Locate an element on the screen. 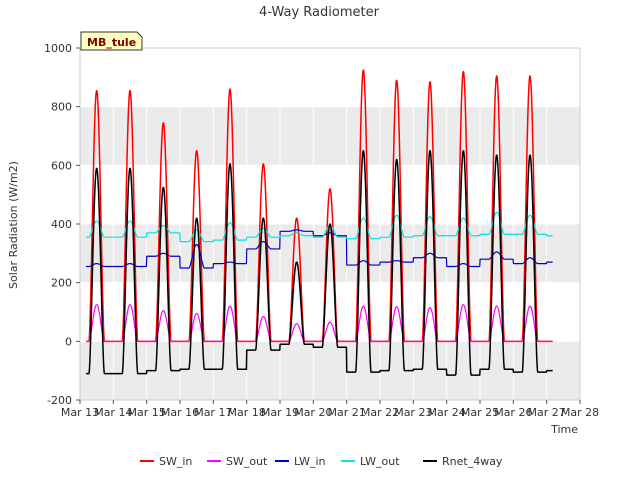  legend-label: LW_out is located at coordinates (380, 461).